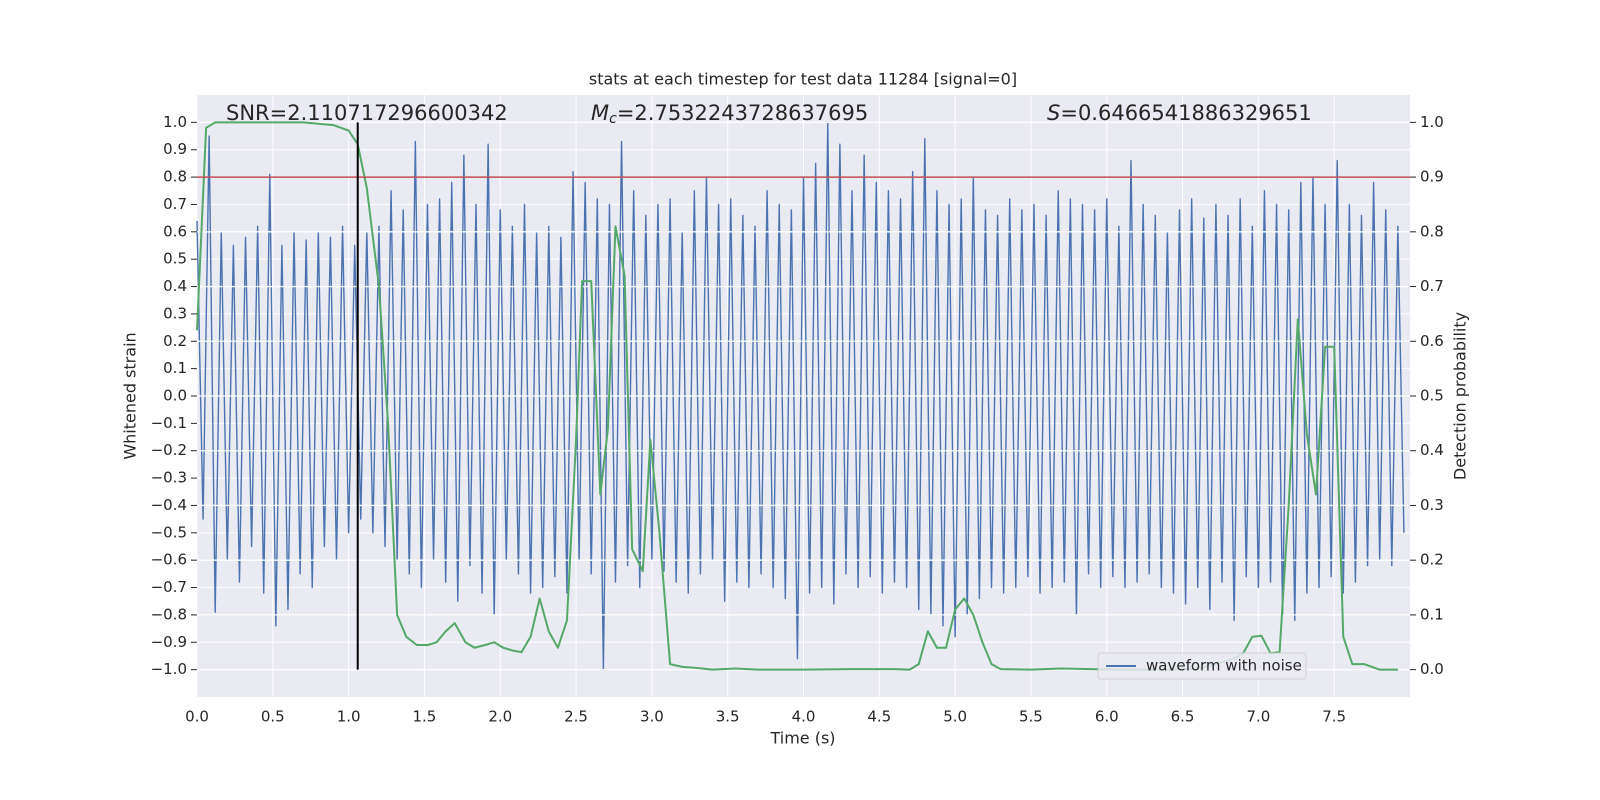 This screenshot has height=800, width=1600. What do you see at coordinates (1334, 717) in the screenshot?
I see `x-tick-label: 7.5` at bounding box center [1334, 717].